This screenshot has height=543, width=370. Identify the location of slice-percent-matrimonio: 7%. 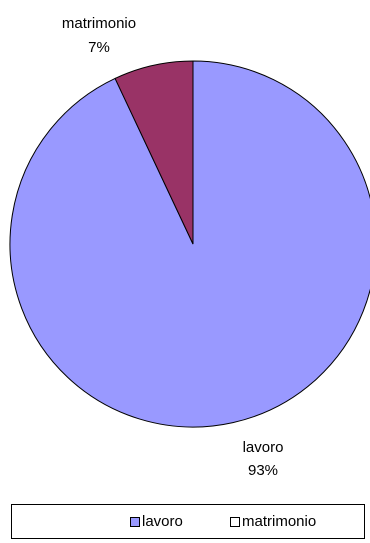
(99, 47).